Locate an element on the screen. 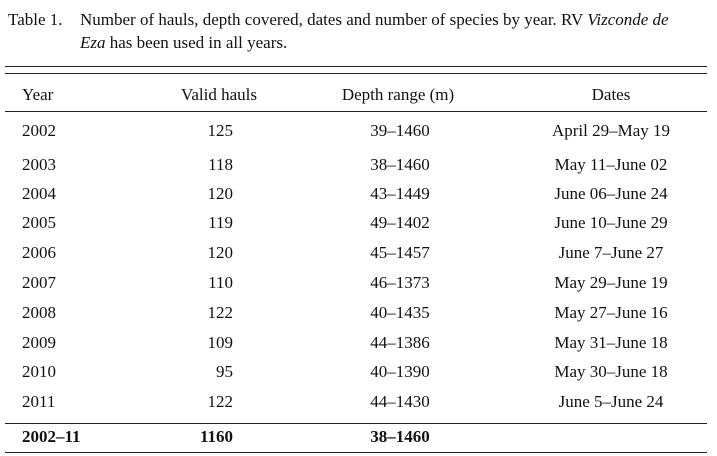 The image size is (717, 456). table-cell: 2006 is located at coordinates (39, 252).